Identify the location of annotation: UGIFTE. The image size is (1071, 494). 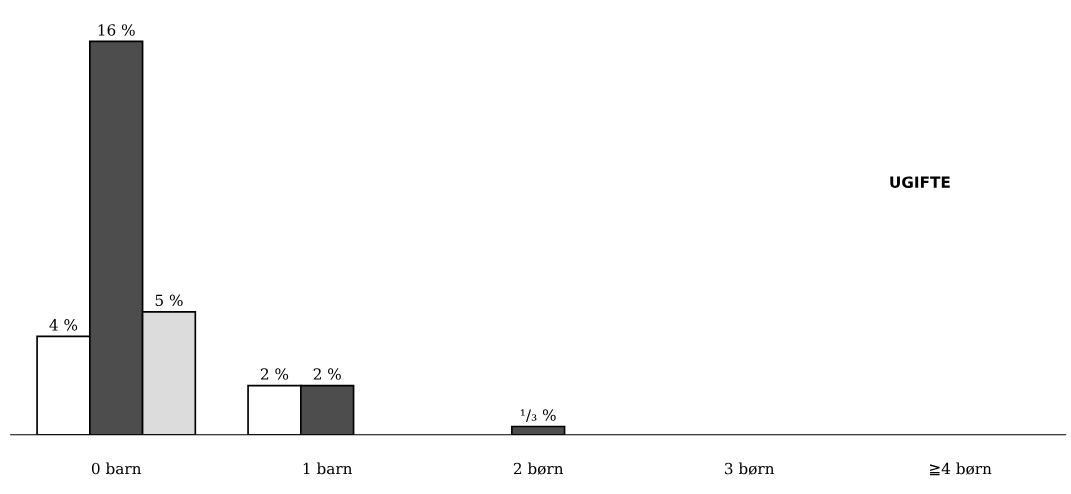
(920, 182).